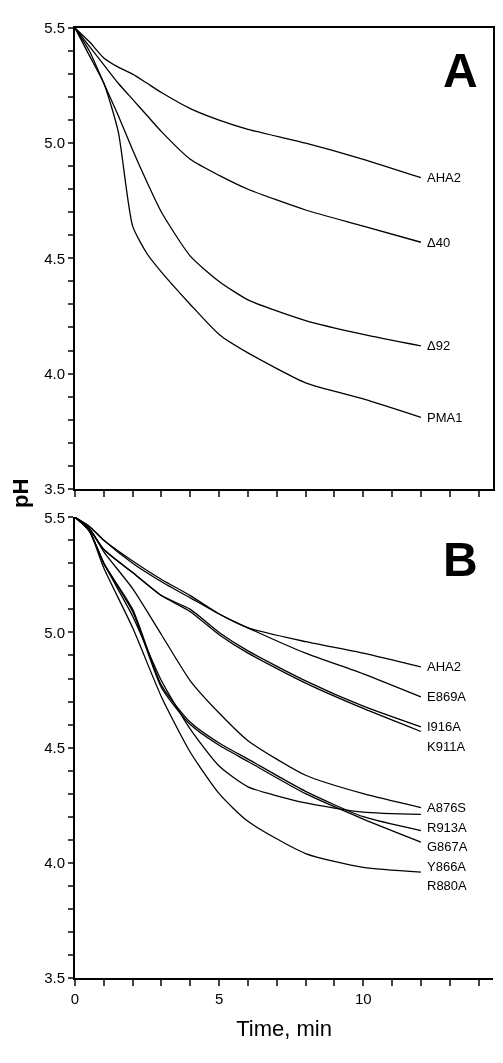 This screenshot has width=503, height=1063. I want to click on series-label: K911A, so click(446, 746).